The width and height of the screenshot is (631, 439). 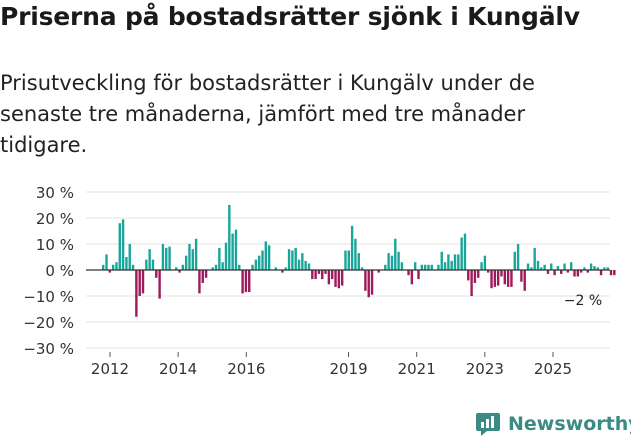 I want to click on y-tick-label: 30 %, so click(x=55, y=193).